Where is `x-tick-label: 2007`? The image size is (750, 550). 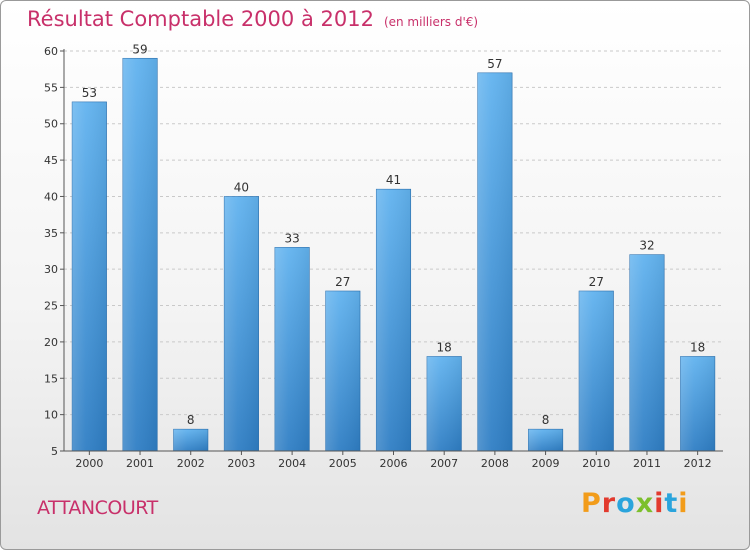
x-tick-label: 2007 is located at coordinates (444, 463).